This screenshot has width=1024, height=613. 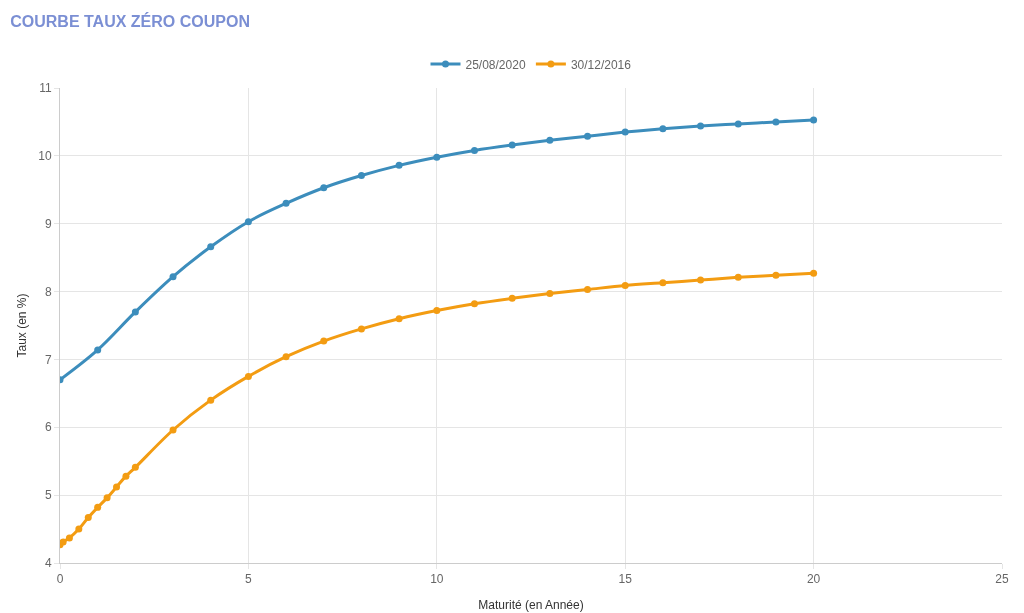 What do you see at coordinates (601, 64) in the screenshot?
I see `legend-label: 30/12/2016` at bounding box center [601, 64].